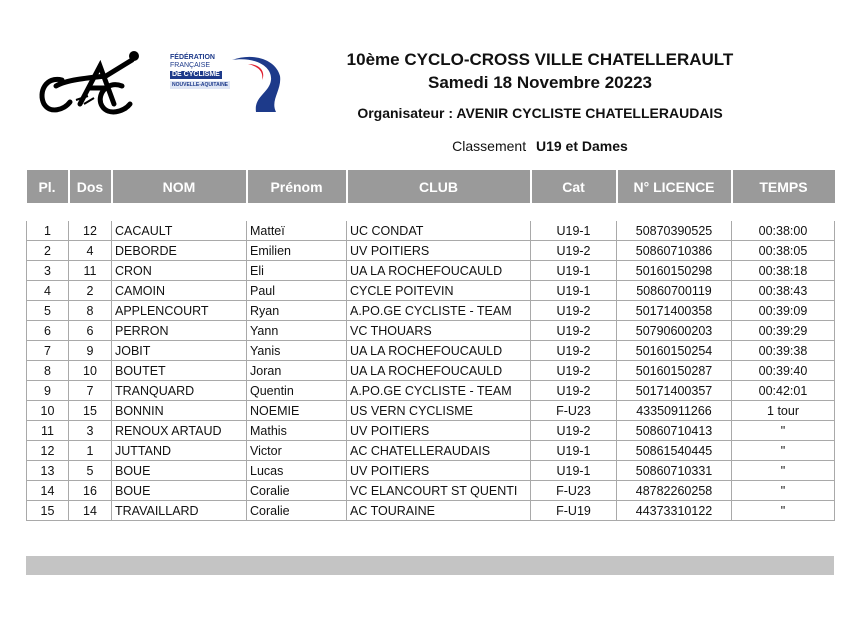 Image resolution: width=857 pixels, height=629 pixels. What do you see at coordinates (674, 310) in the screenshot?
I see `cell-licence: 50171400358` at bounding box center [674, 310].